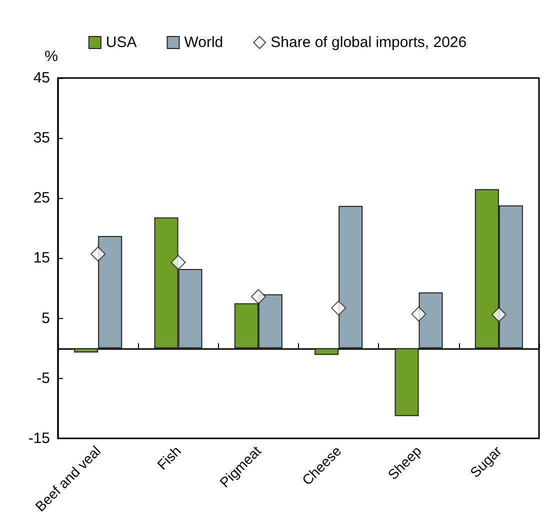  What do you see at coordinates (39, 438) in the screenshot?
I see `y-tick-label: -15` at bounding box center [39, 438].